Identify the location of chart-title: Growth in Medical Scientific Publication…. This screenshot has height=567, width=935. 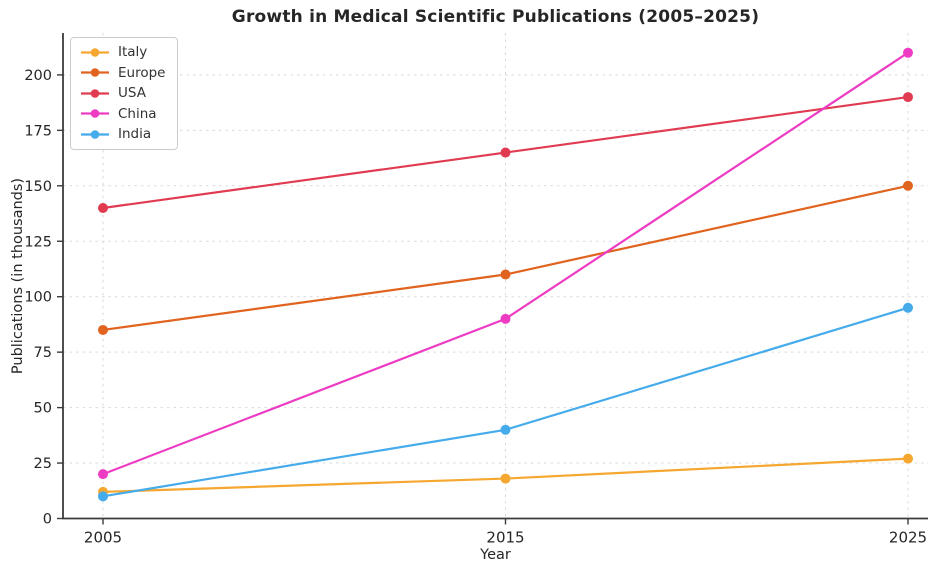
(495, 17).